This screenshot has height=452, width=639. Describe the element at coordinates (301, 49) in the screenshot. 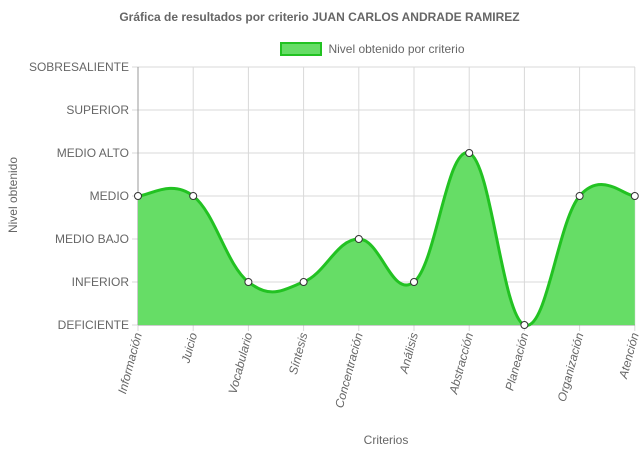

I see `legend-swatch` at that location.